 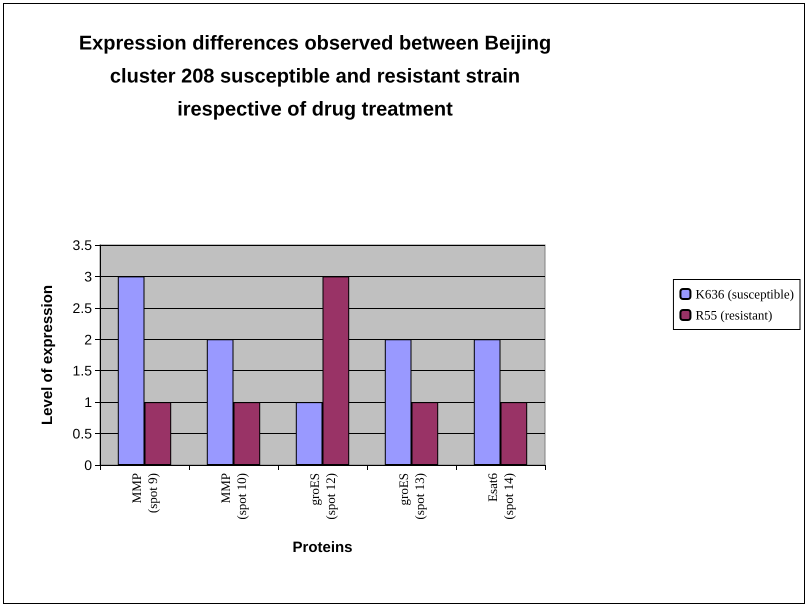 I want to click on legend-label: K636 (susceptible), so click(x=744, y=294).